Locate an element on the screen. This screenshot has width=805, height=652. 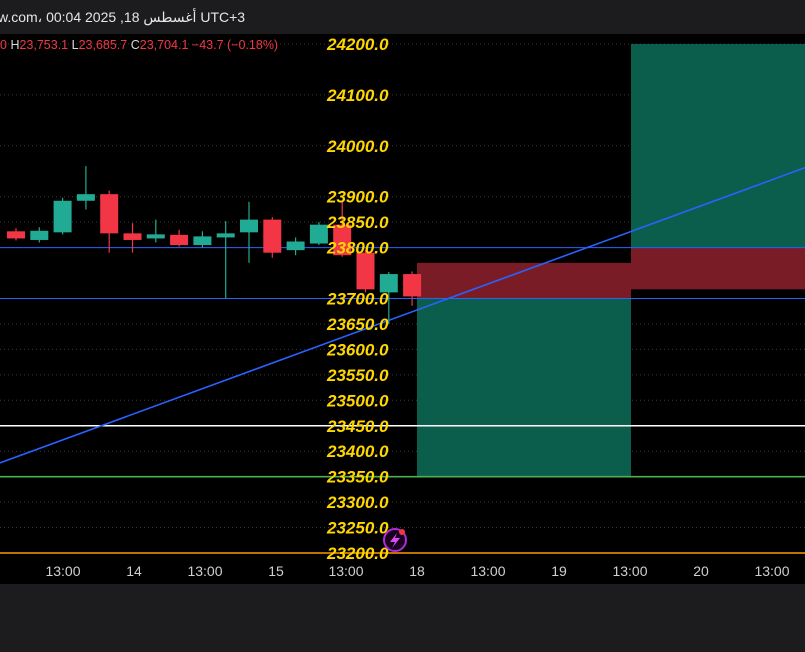
time-label: 18 is located at coordinates (417, 571).